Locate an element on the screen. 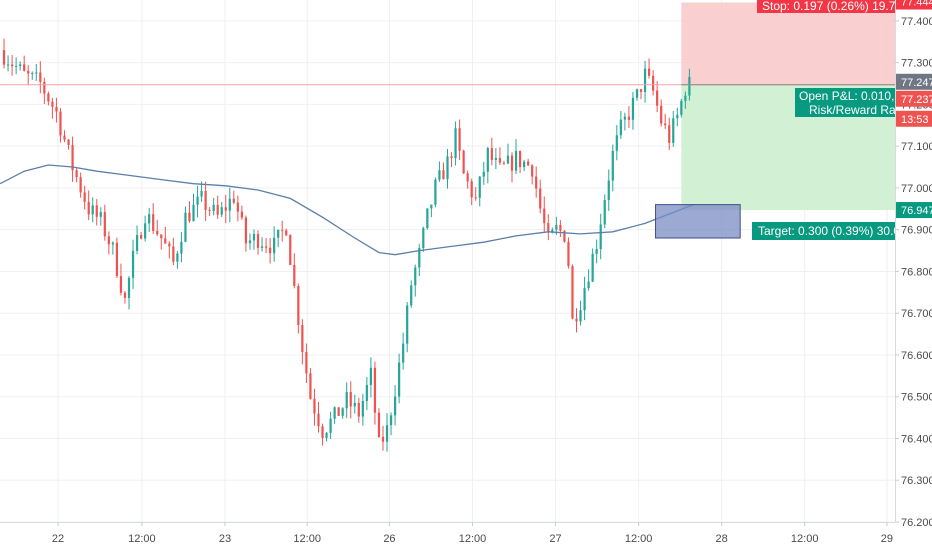 This screenshot has width=932, height=555. x-tick-label: 22 is located at coordinates (58, 539).